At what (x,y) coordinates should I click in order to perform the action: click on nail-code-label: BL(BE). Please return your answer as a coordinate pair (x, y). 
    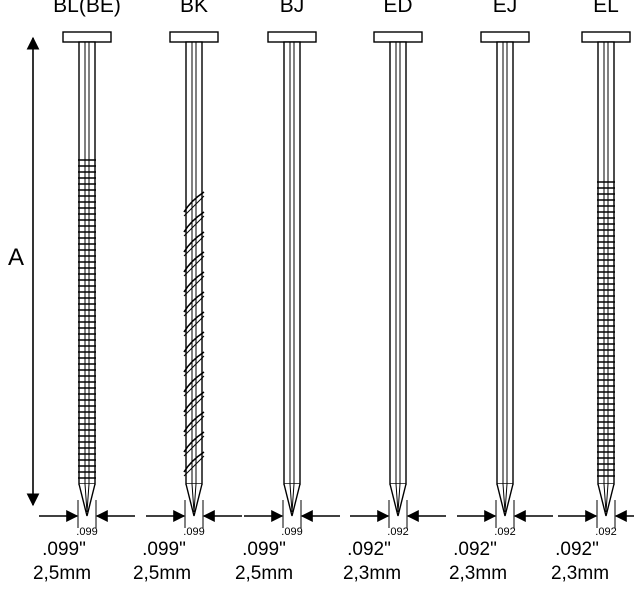
    Looking at the image, I should click on (87, 8).